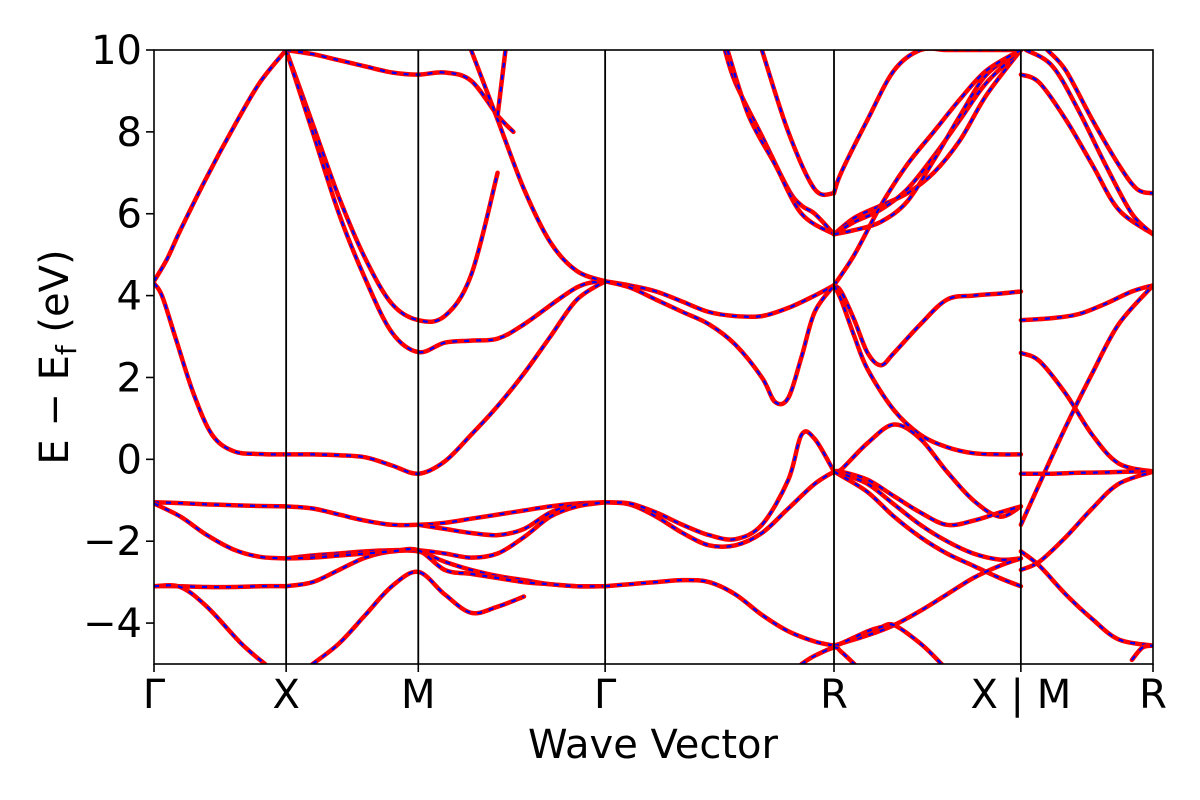 The image size is (1200, 800). I want to click on band-30-dashed, so click(927, 143).